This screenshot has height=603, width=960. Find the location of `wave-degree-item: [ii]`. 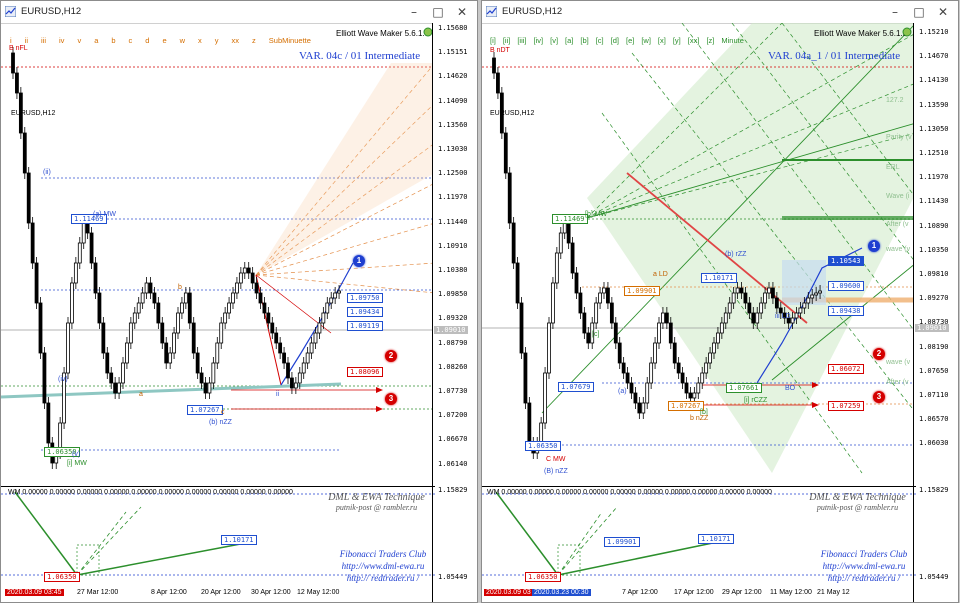

wave-degree-item: [ii] is located at coordinates (506, 40).